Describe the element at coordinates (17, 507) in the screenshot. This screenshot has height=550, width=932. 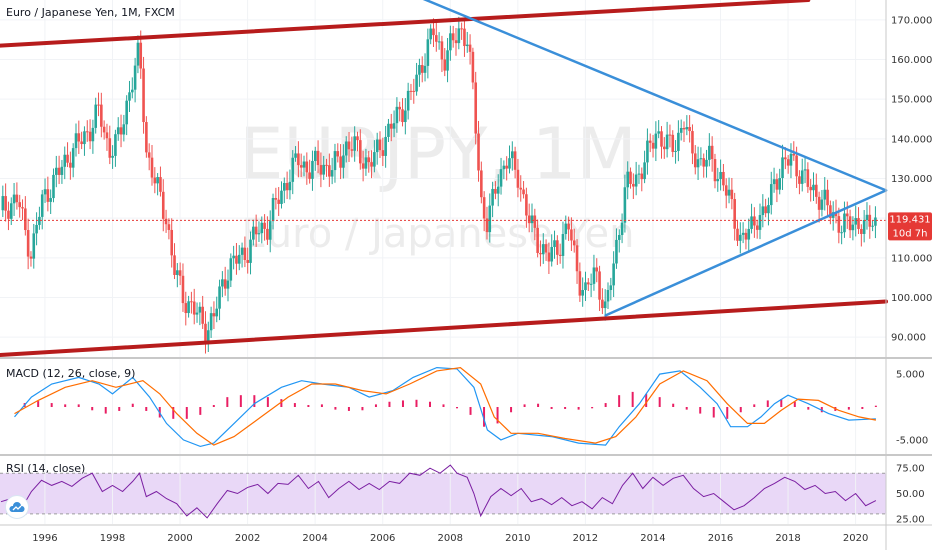
I see `tradingview-logo-icon` at that location.